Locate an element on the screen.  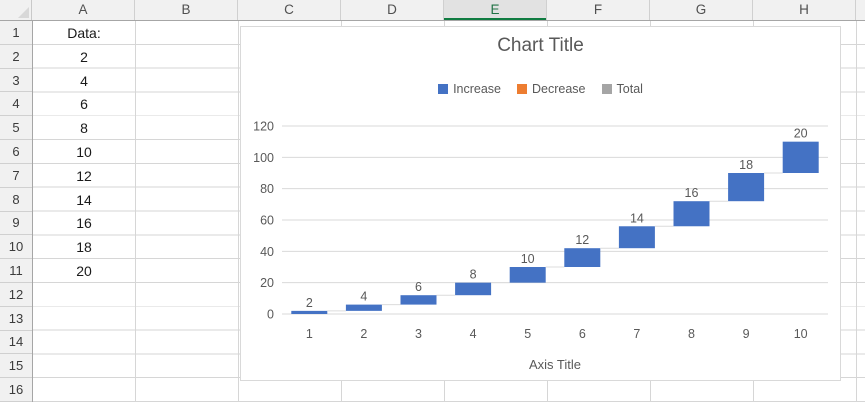
column-header-b: B is located at coordinates (186, 10).